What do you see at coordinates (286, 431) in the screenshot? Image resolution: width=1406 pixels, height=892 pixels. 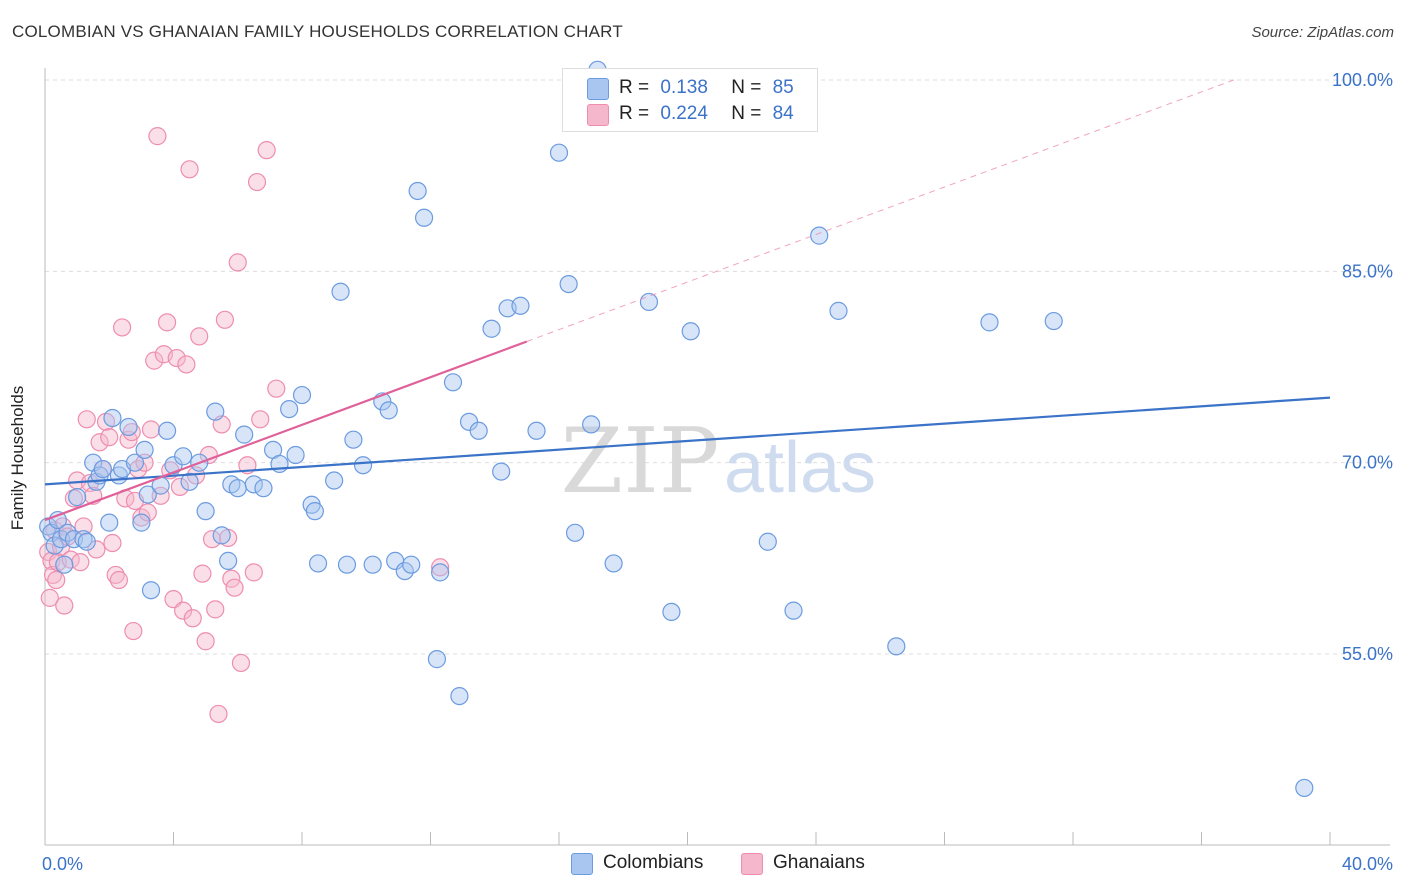 I see `ghanaians-trend-line` at bounding box center [286, 431].